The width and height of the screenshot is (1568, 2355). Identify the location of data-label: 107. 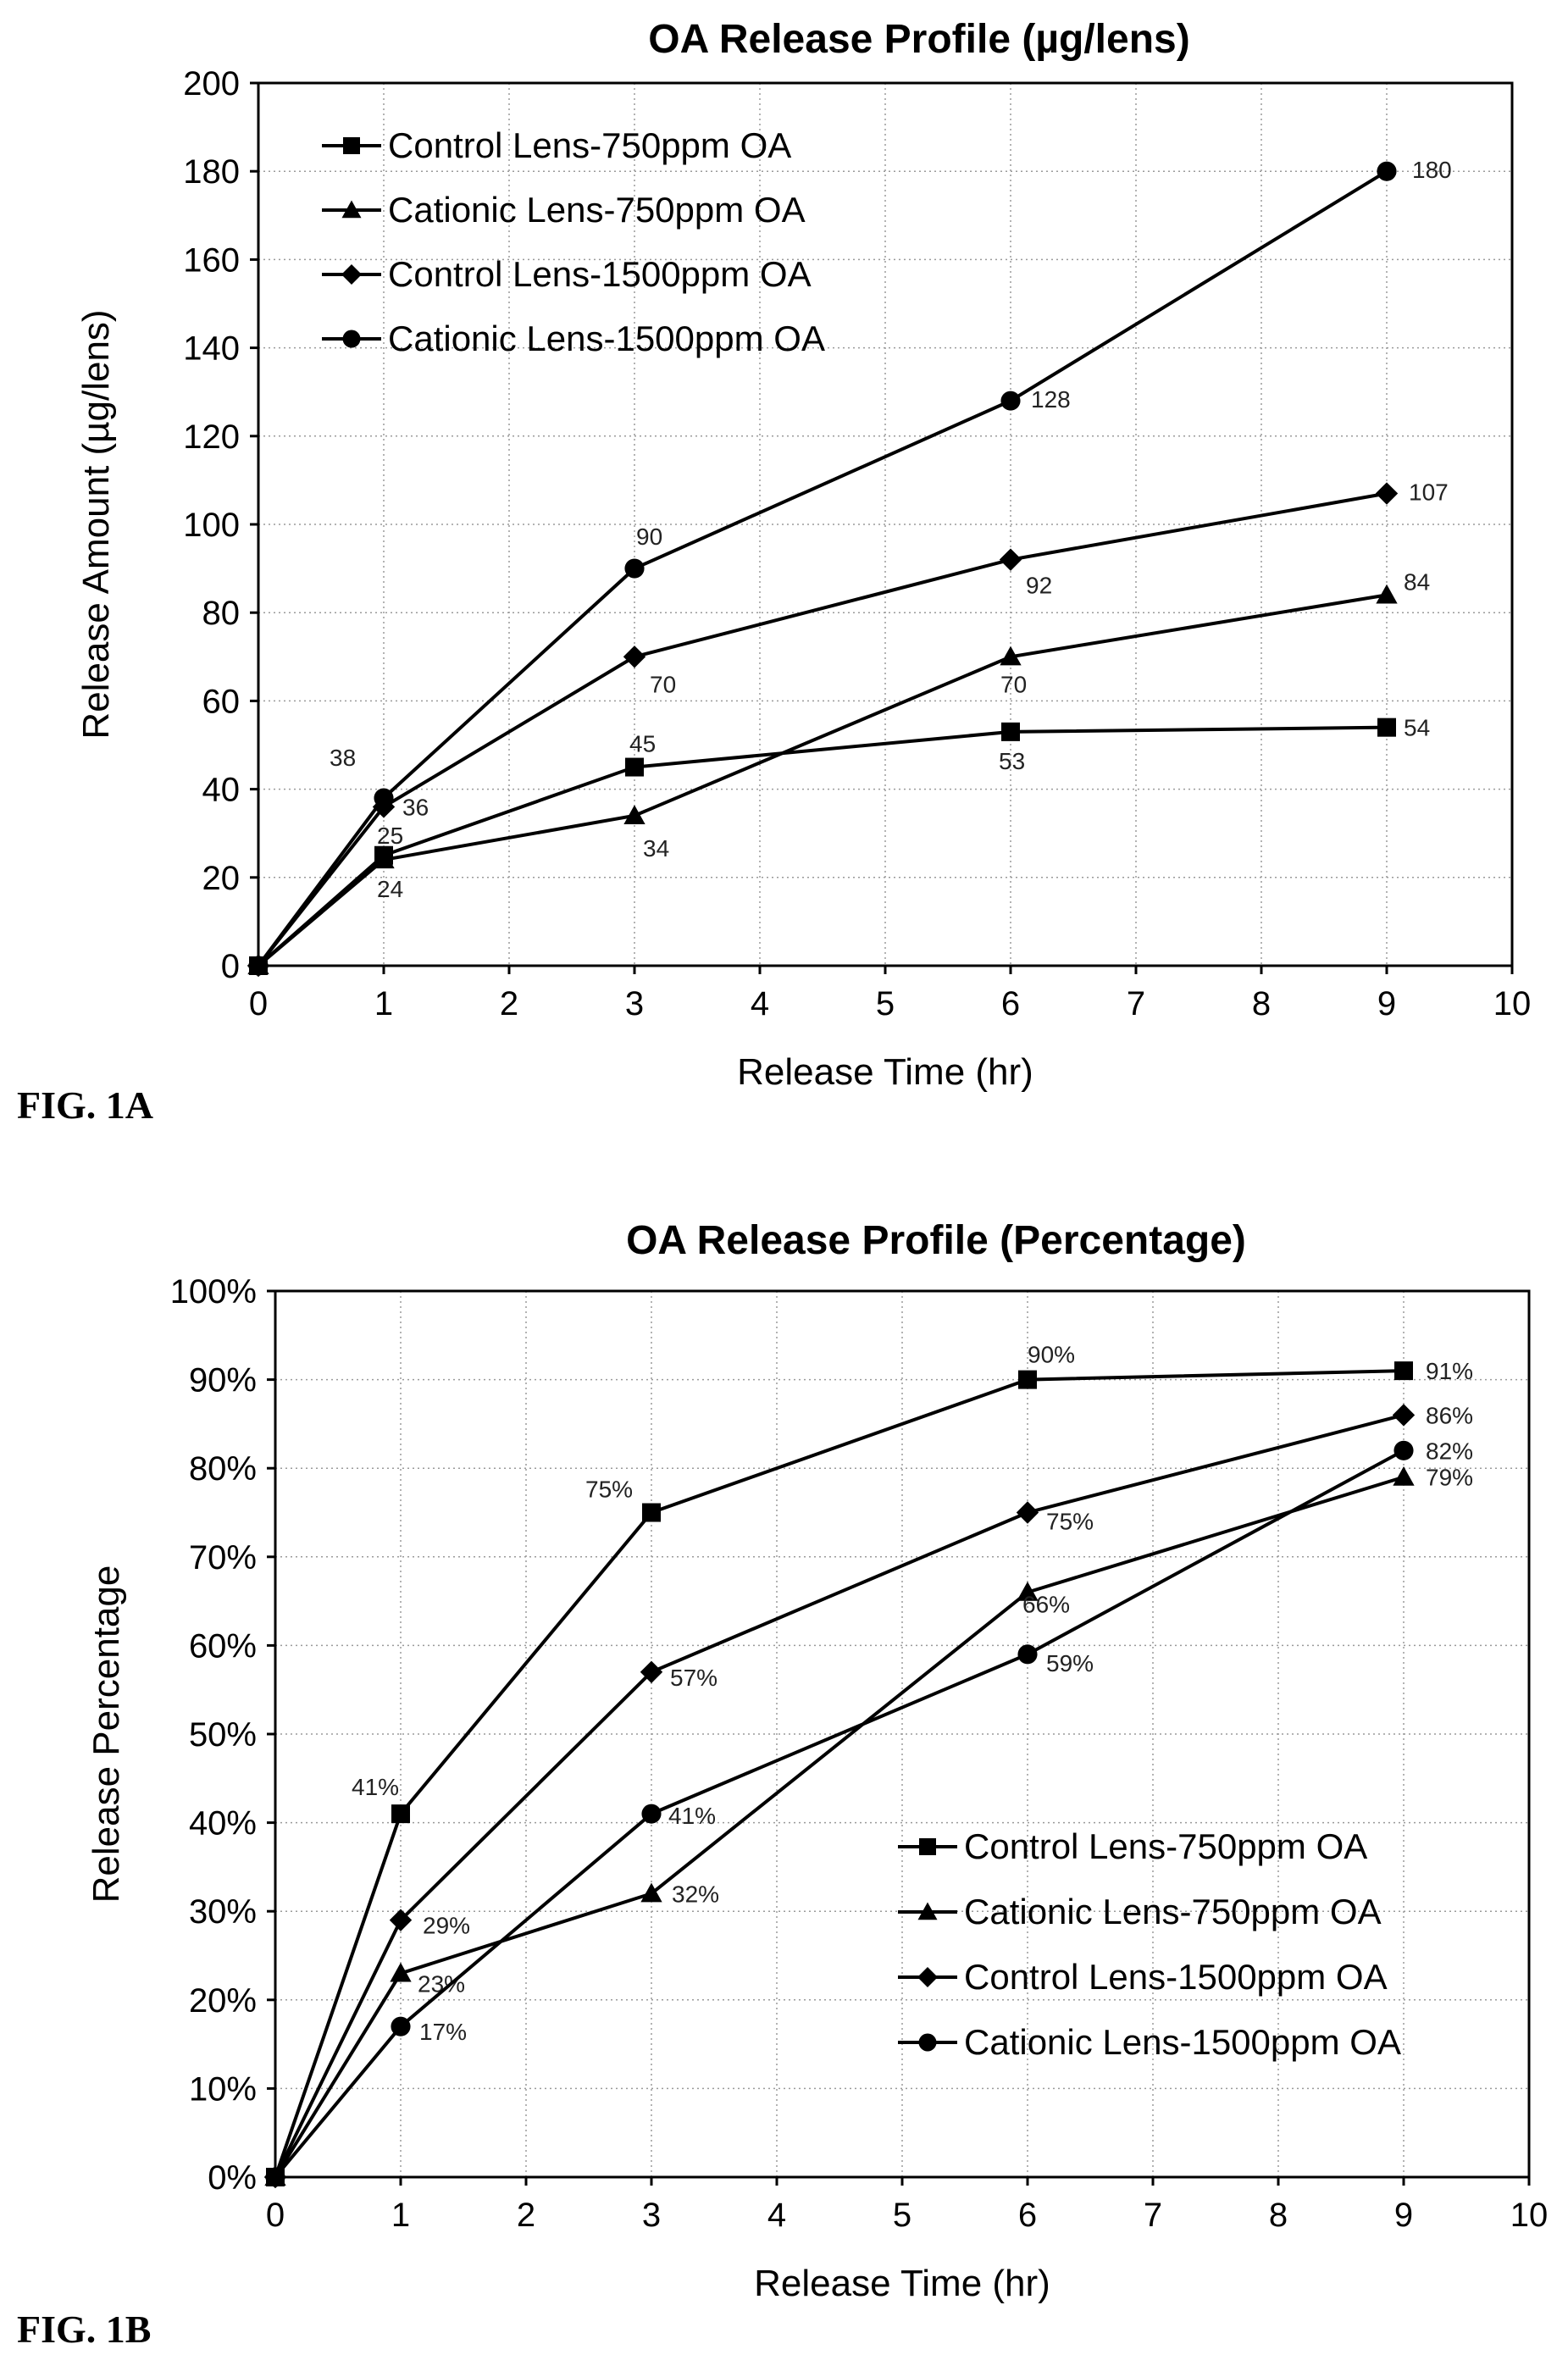
(1429, 492).